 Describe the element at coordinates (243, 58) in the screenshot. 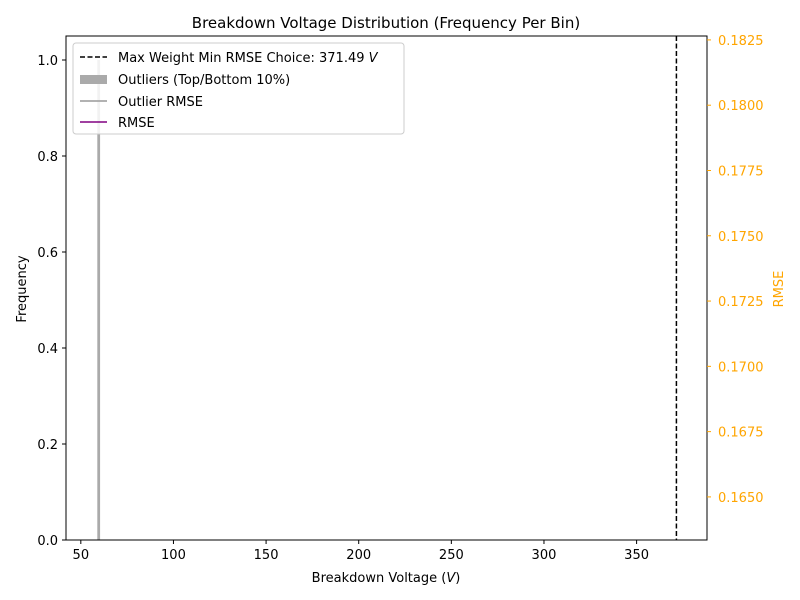

I see `legend-entry-choice-label: Max Weight Min RMSE Choice: 371.49` at that location.